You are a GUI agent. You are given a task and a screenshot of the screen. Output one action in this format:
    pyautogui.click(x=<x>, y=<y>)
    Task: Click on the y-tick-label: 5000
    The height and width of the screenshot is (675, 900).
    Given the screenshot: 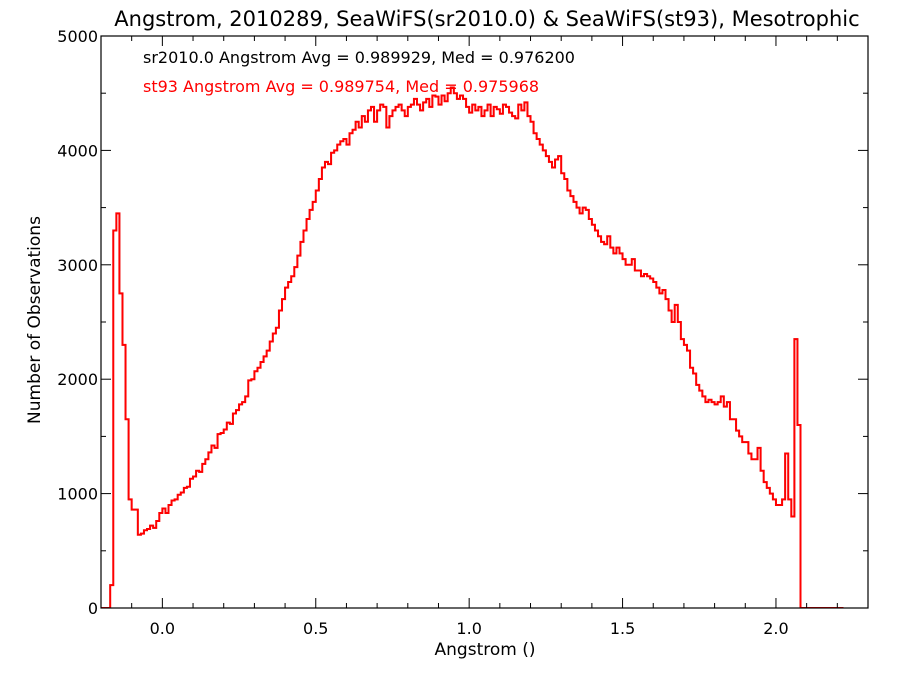 What is the action you would take?
    pyautogui.click(x=77, y=36)
    